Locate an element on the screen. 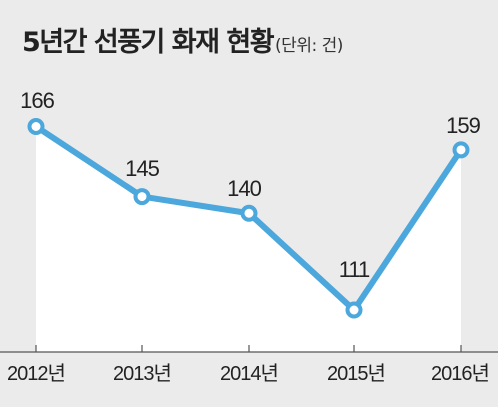 The width and height of the screenshot is (498, 407). x-tick-label: 2013년 is located at coordinates (142, 373).